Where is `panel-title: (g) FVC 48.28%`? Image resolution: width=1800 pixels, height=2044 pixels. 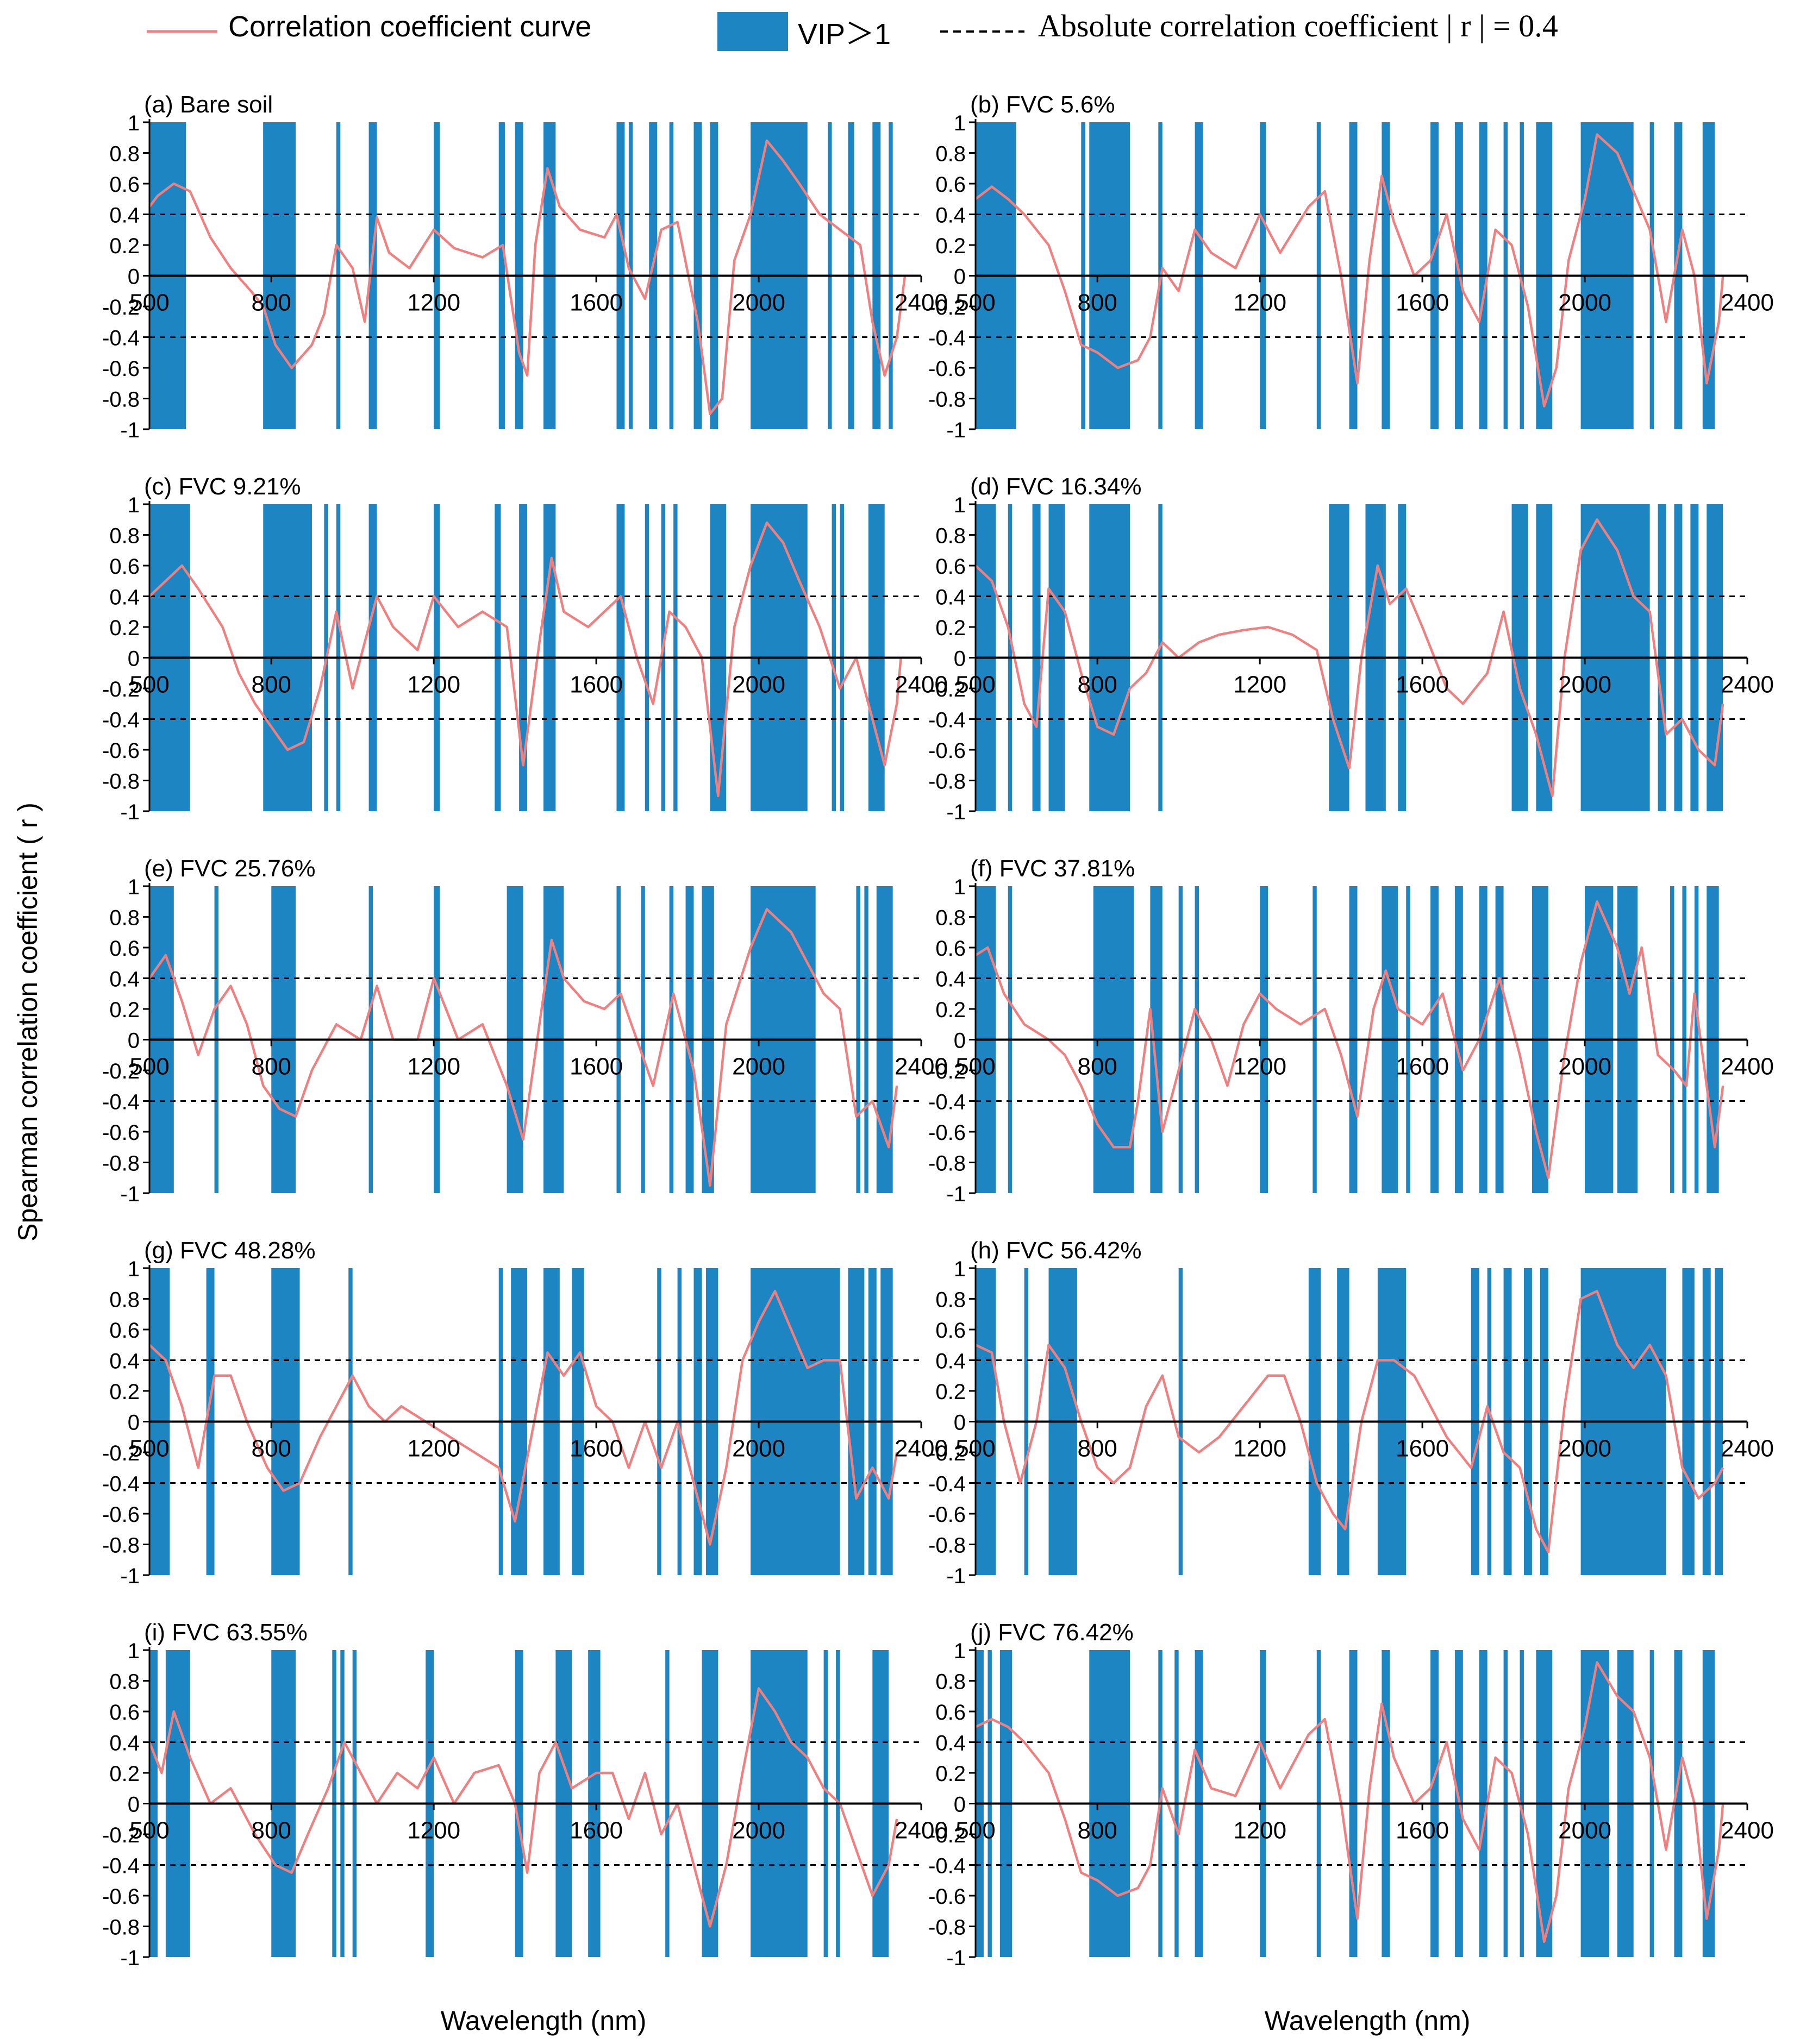 panel-title: (g) FVC 48.28% is located at coordinates (229, 1250).